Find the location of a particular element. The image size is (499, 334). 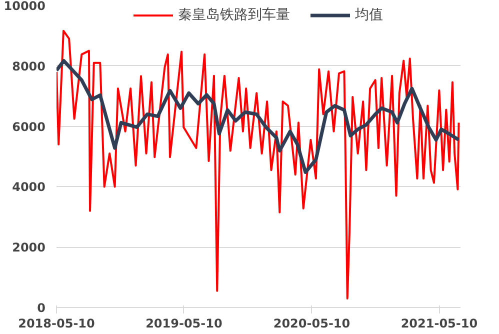

legend-label: 秦皇岛铁路到车量 is located at coordinates (234, 15).